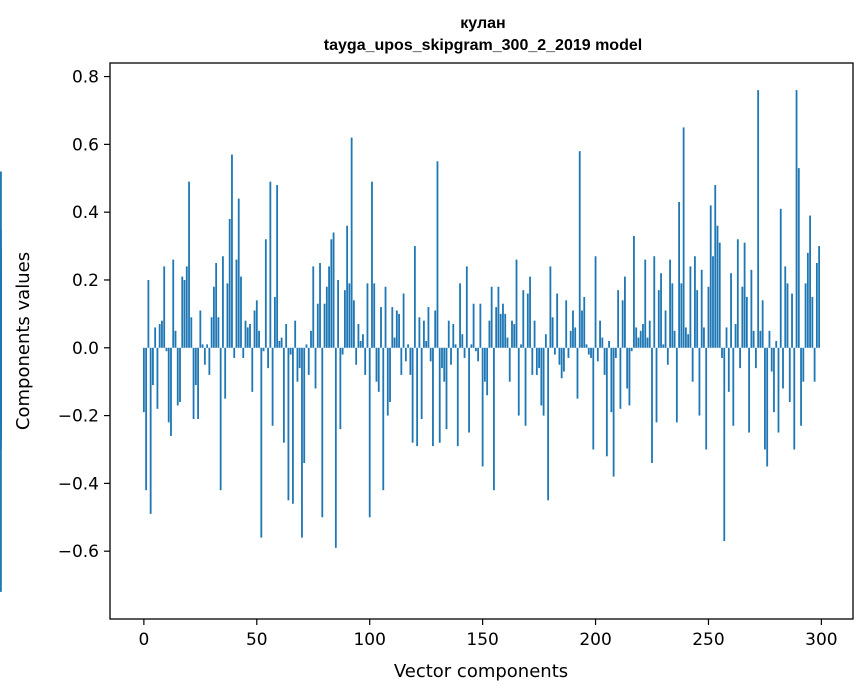  What do you see at coordinates (84, 315) in the screenshot?
I see `y-axis-ticks: −0.6 −0.4 −0.2 0.0 0.2 0.4 0.6 0.8` at bounding box center [84, 315].